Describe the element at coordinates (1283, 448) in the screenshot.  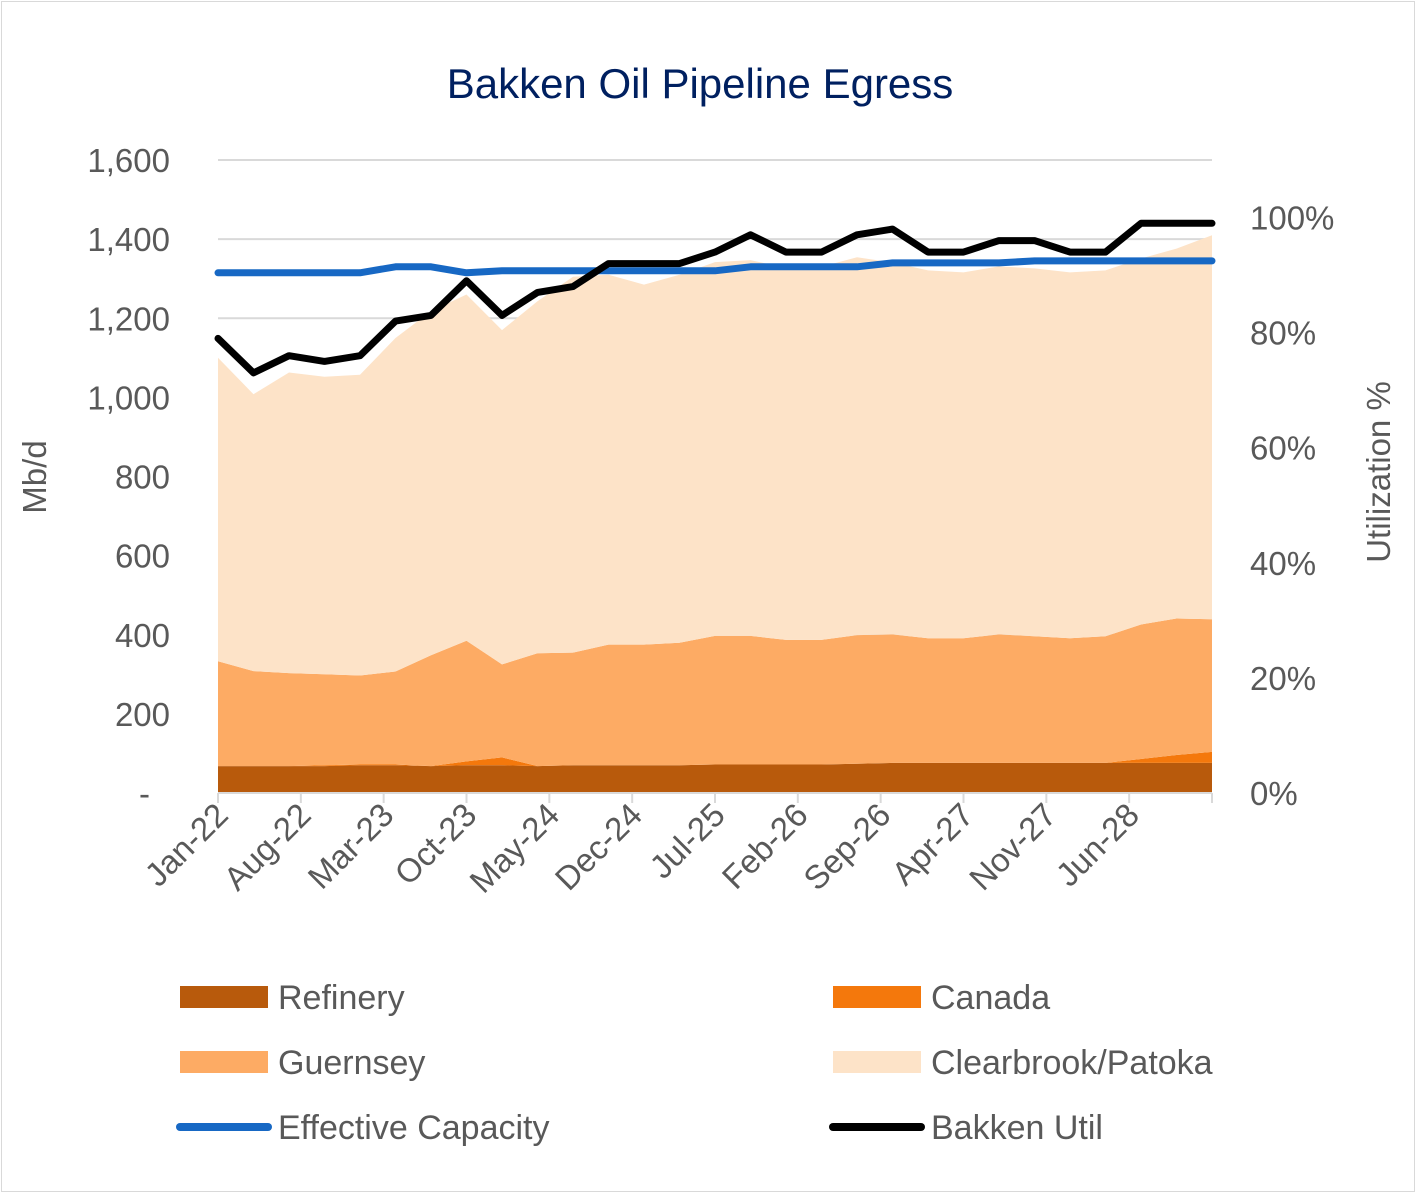
I see `y2-tick-label: 60%` at that location.